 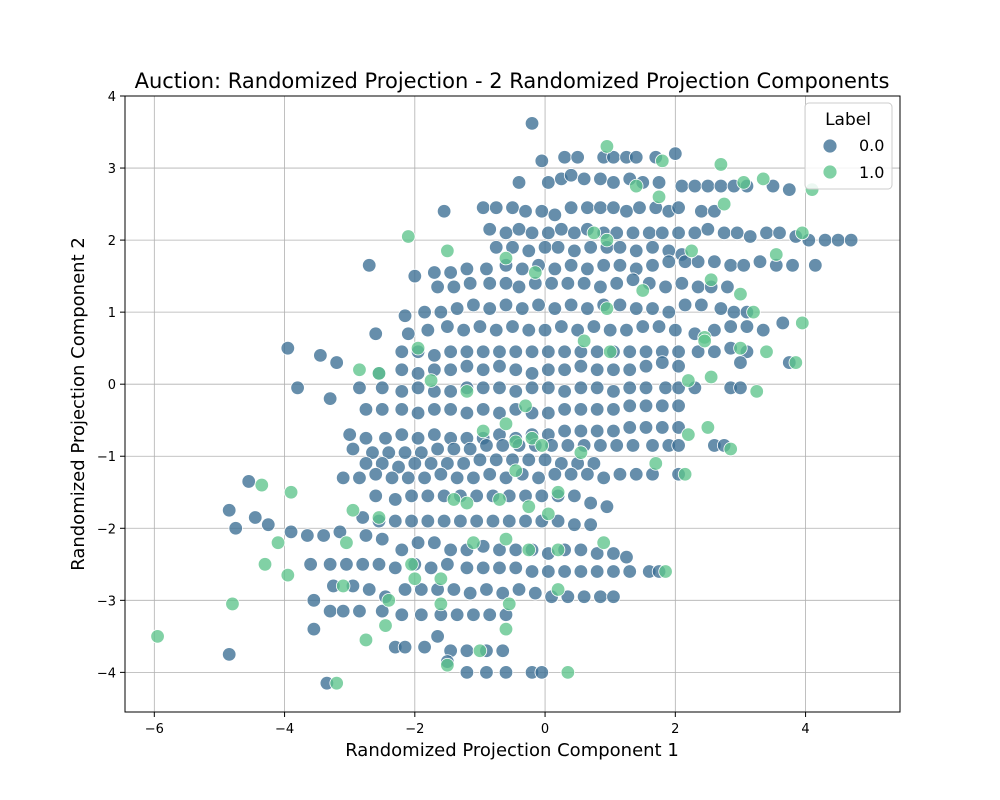 What do you see at coordinates (871, 145) in the screenshot?
I see `legend-label-0: 0.0` at bounding box center [871, 145].